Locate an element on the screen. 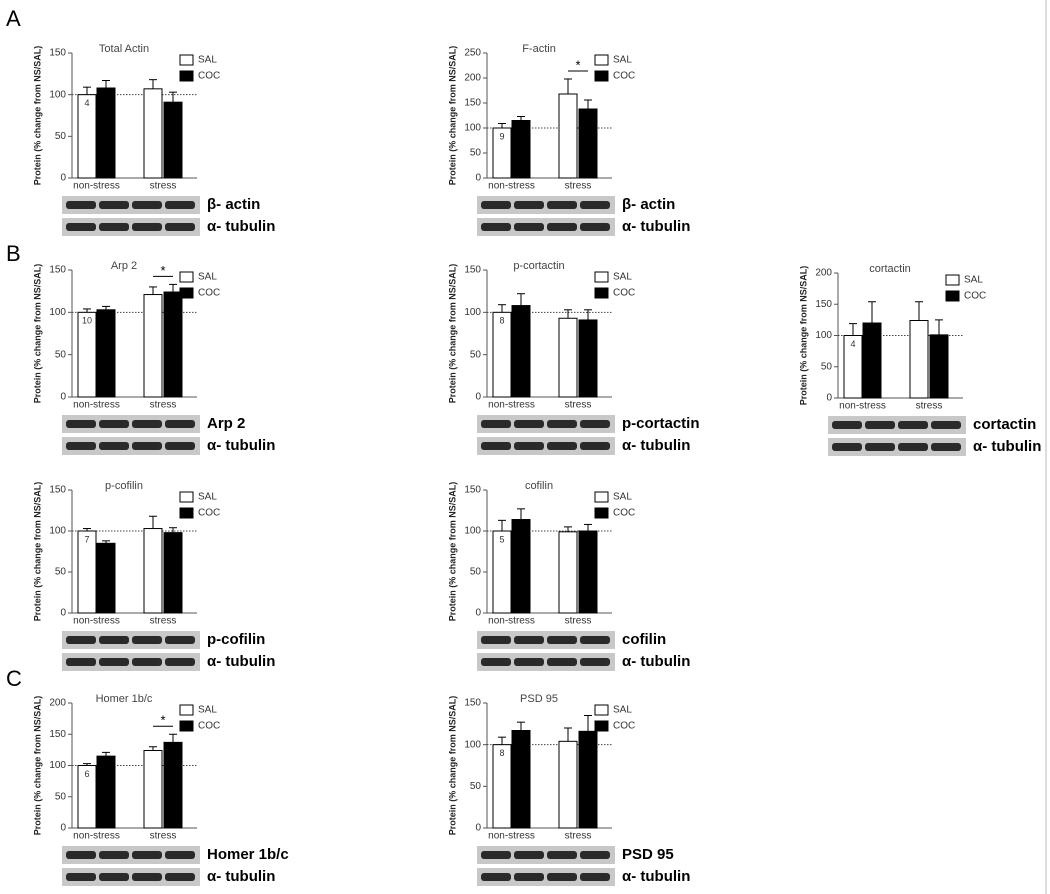 The height and width of the screenshot is (894, 1050). x-tick-label: non-stress is located at coordinates (96, 621).